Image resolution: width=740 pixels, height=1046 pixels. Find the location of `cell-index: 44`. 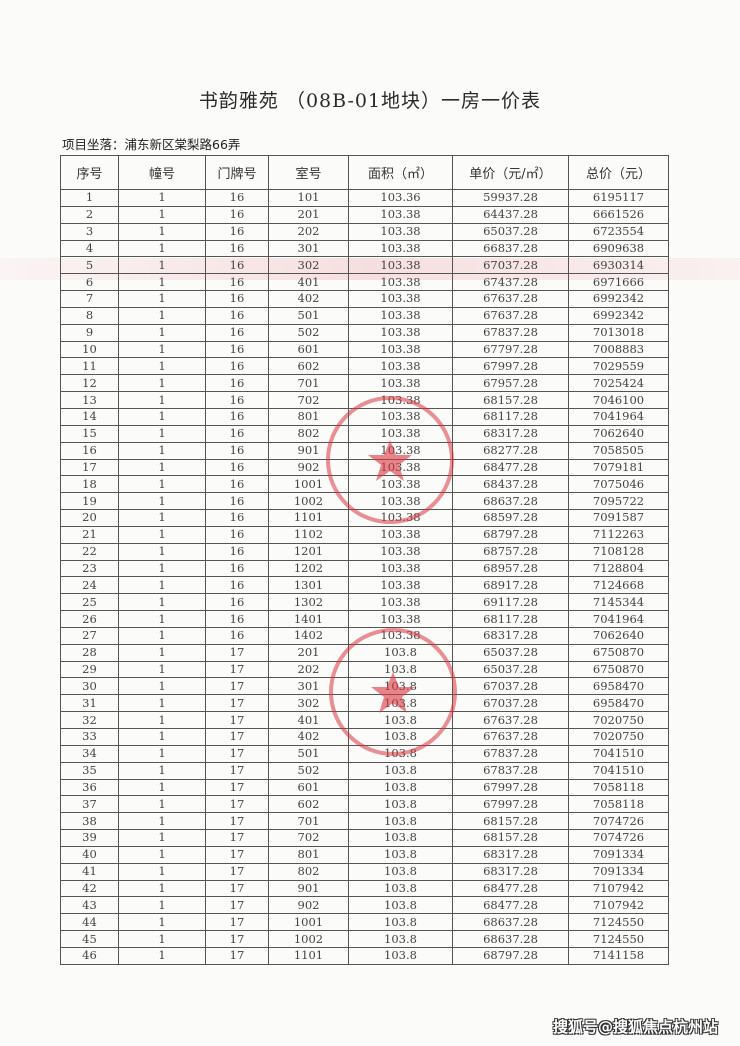

cell-index: 44 is located at coordinates (89, 922).